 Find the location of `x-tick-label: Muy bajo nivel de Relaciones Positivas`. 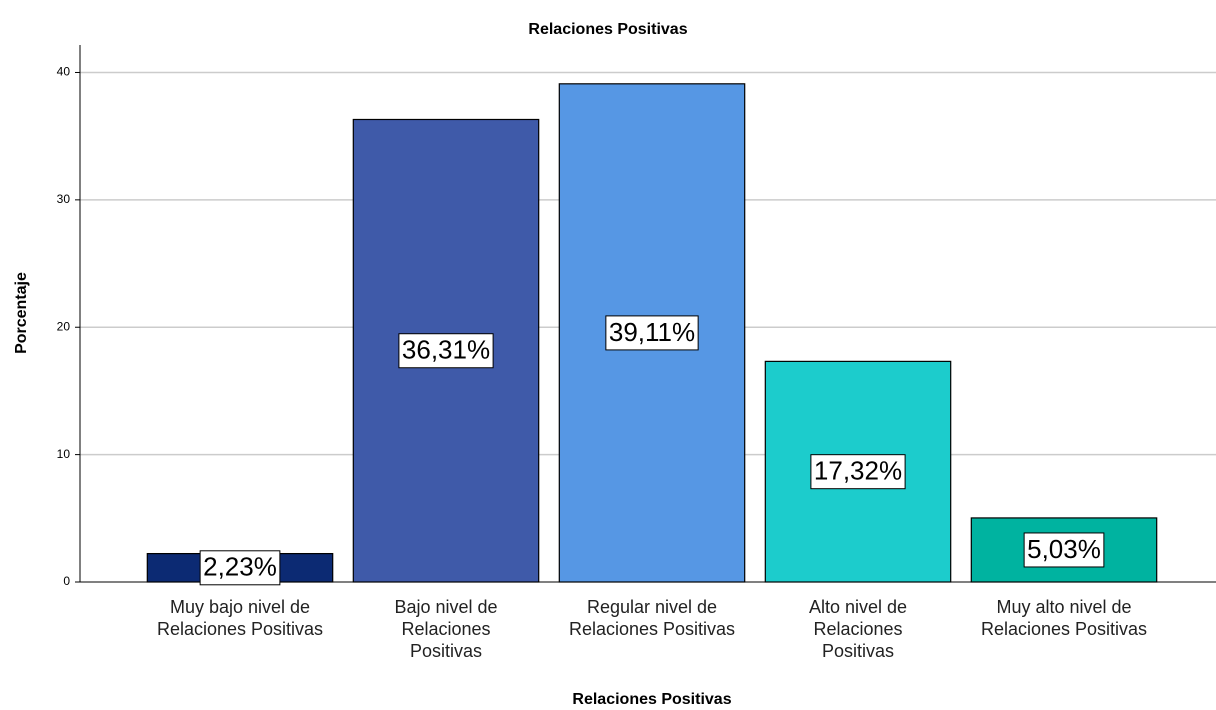

x-tick-label: Muy bajo nivel de Relaciones Positivas is located at coordinates (240, 618).